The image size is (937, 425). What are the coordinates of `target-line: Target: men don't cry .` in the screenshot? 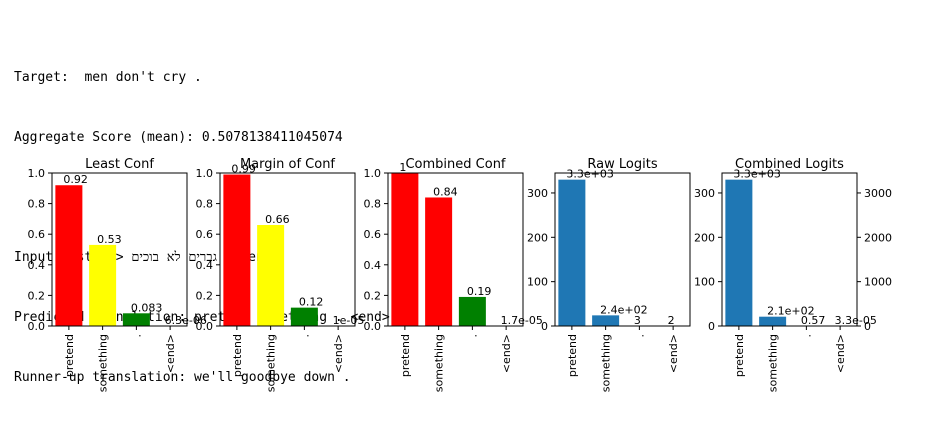 It's located at (108, 77).